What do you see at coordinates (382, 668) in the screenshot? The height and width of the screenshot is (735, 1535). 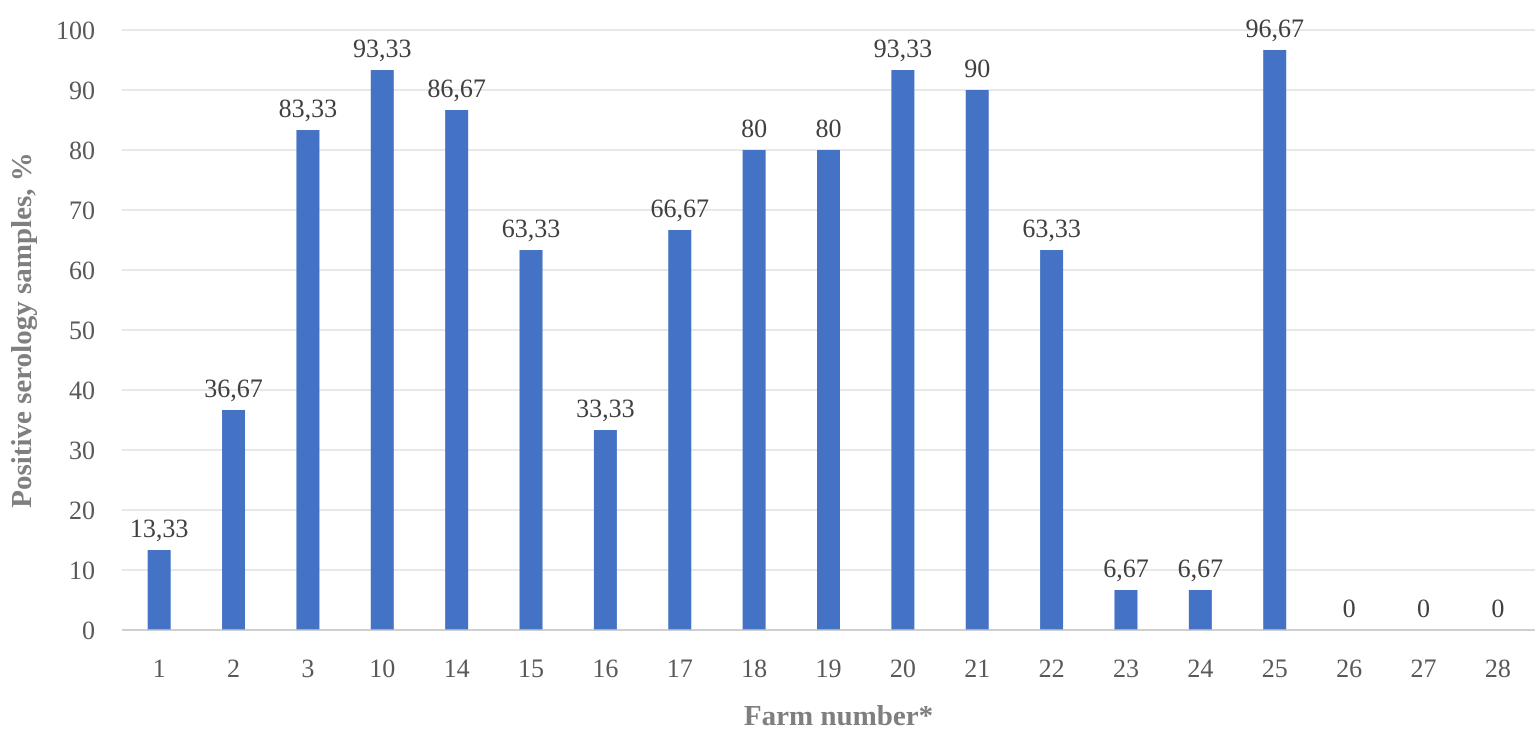 I see `x-tick-label: 10` at bounding box center [382, 668].